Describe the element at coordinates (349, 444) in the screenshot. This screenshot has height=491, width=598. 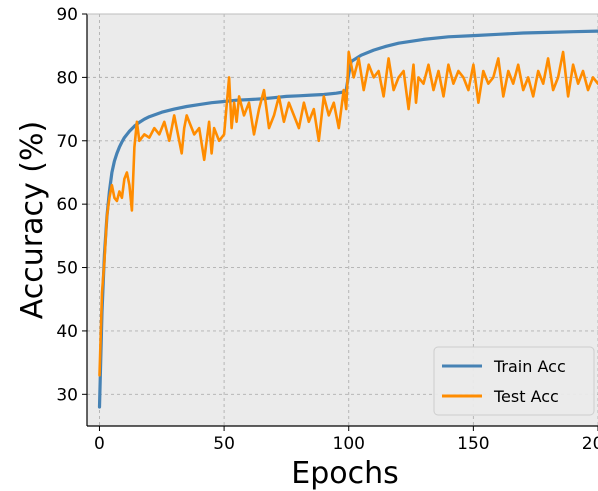
I see `x-tick-label: 100` at that location.